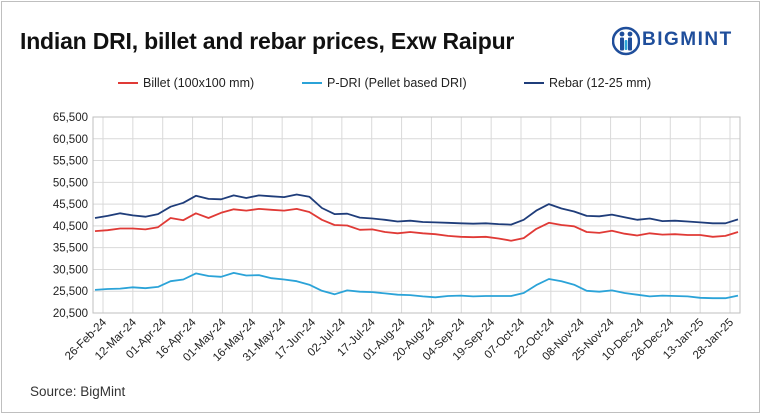 Image resolution: width=763 pixels, height=416 pixels. Describe the element at coordinates (70, 270) in the screenshot. I see `y-tick-label: 30,500` at that location.